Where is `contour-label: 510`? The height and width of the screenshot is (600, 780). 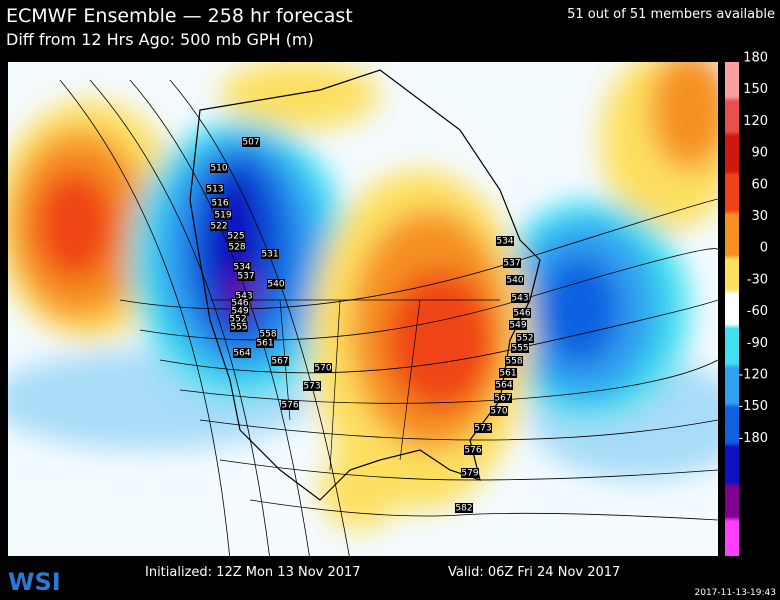
contour-label: 510 is located at coordinates (218, 169).